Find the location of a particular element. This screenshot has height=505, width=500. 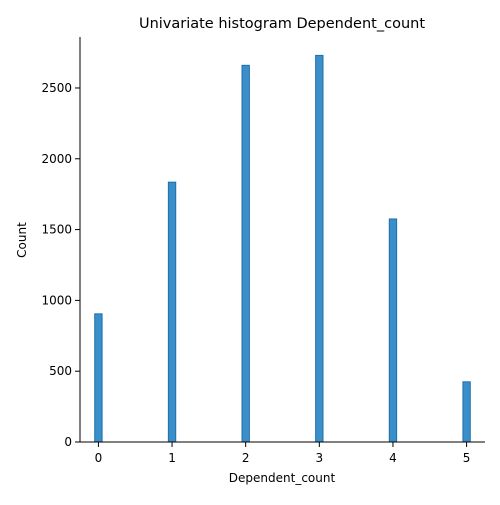

x-tick-label: 4 is located at coordinates (393, 458).